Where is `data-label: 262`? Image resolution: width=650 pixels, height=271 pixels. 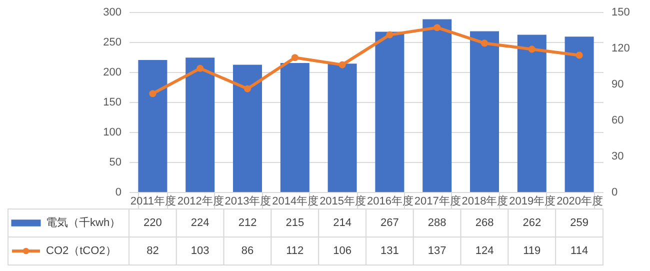
data-label: 262 is located at coordinates (532, 223).